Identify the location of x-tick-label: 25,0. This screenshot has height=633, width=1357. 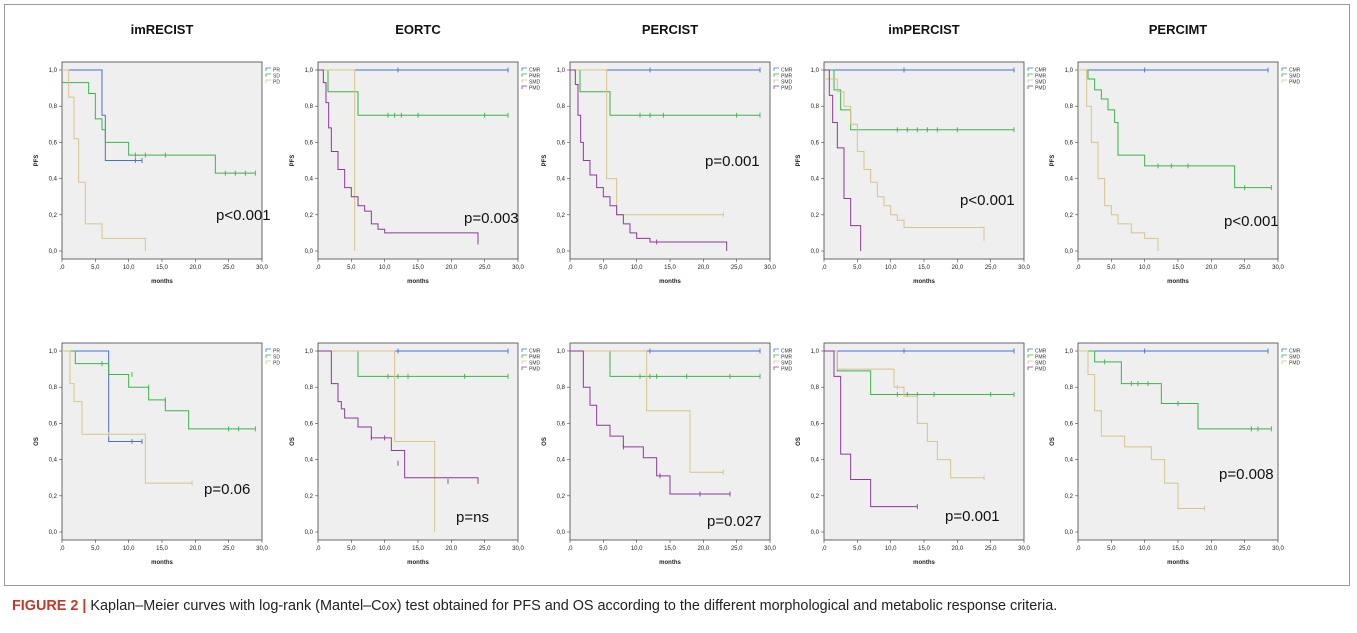
(229, 268).